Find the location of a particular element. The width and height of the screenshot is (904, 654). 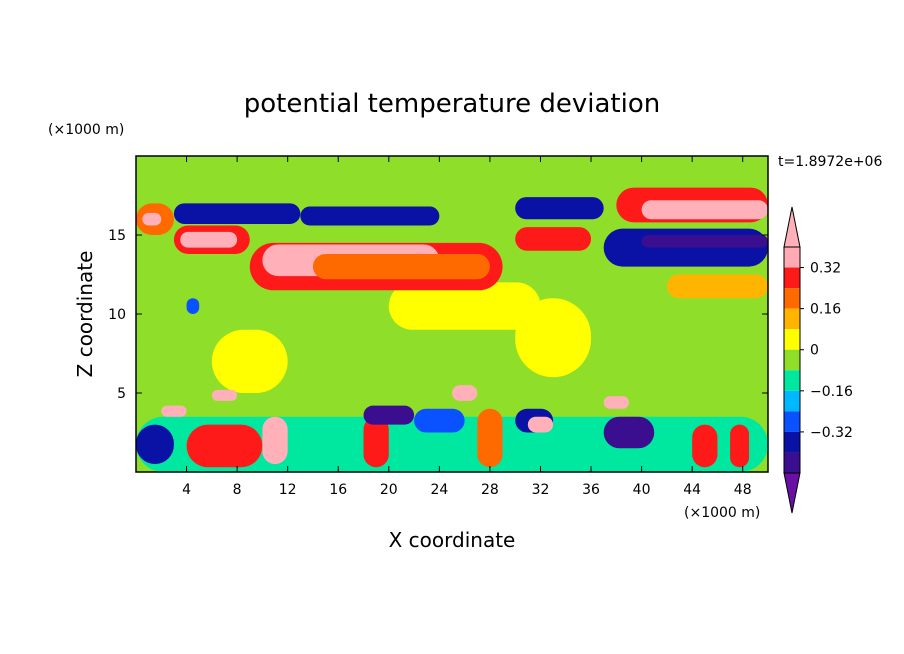

x-tick-label: 20 is located at coordinates (389, 490).